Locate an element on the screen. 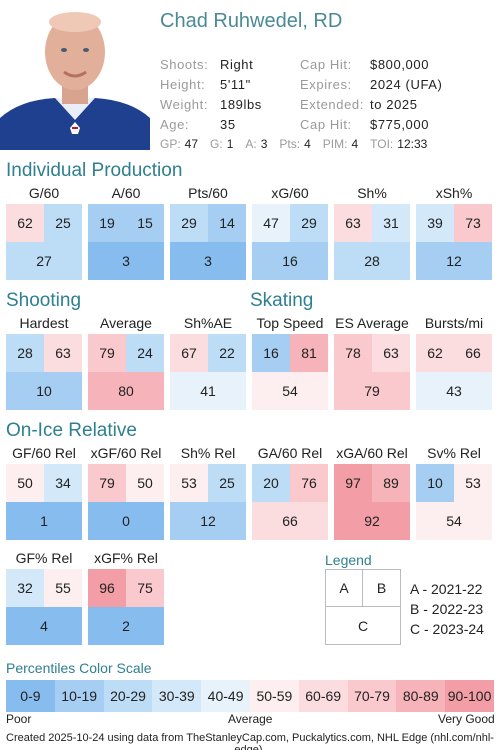 The width and height of the screenshot is (500, 750). info-l: Weight: is located at coordinates (184, 104).